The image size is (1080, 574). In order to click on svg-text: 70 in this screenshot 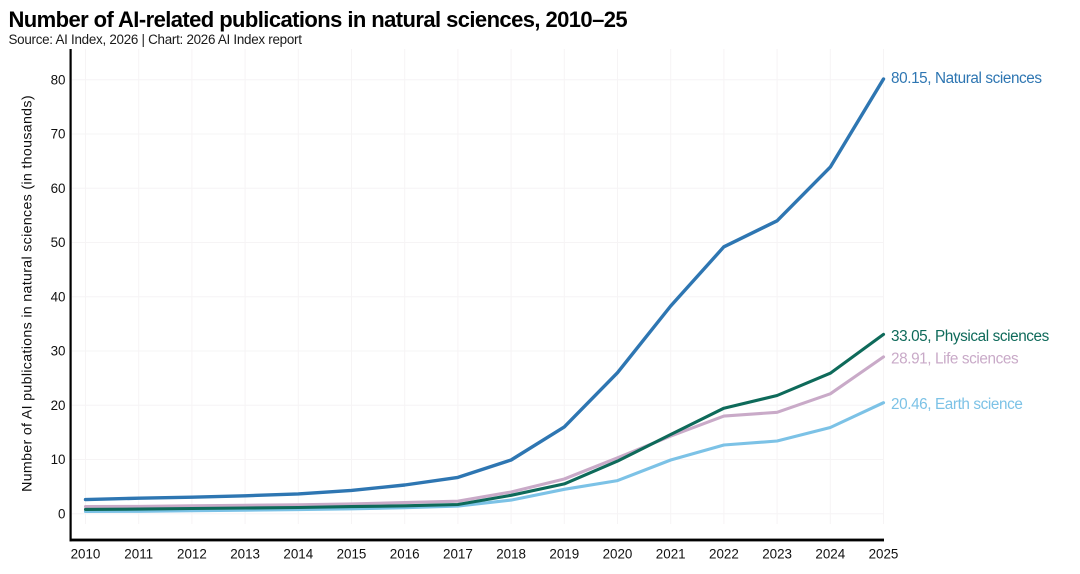, I will do `click(58, 134)`.